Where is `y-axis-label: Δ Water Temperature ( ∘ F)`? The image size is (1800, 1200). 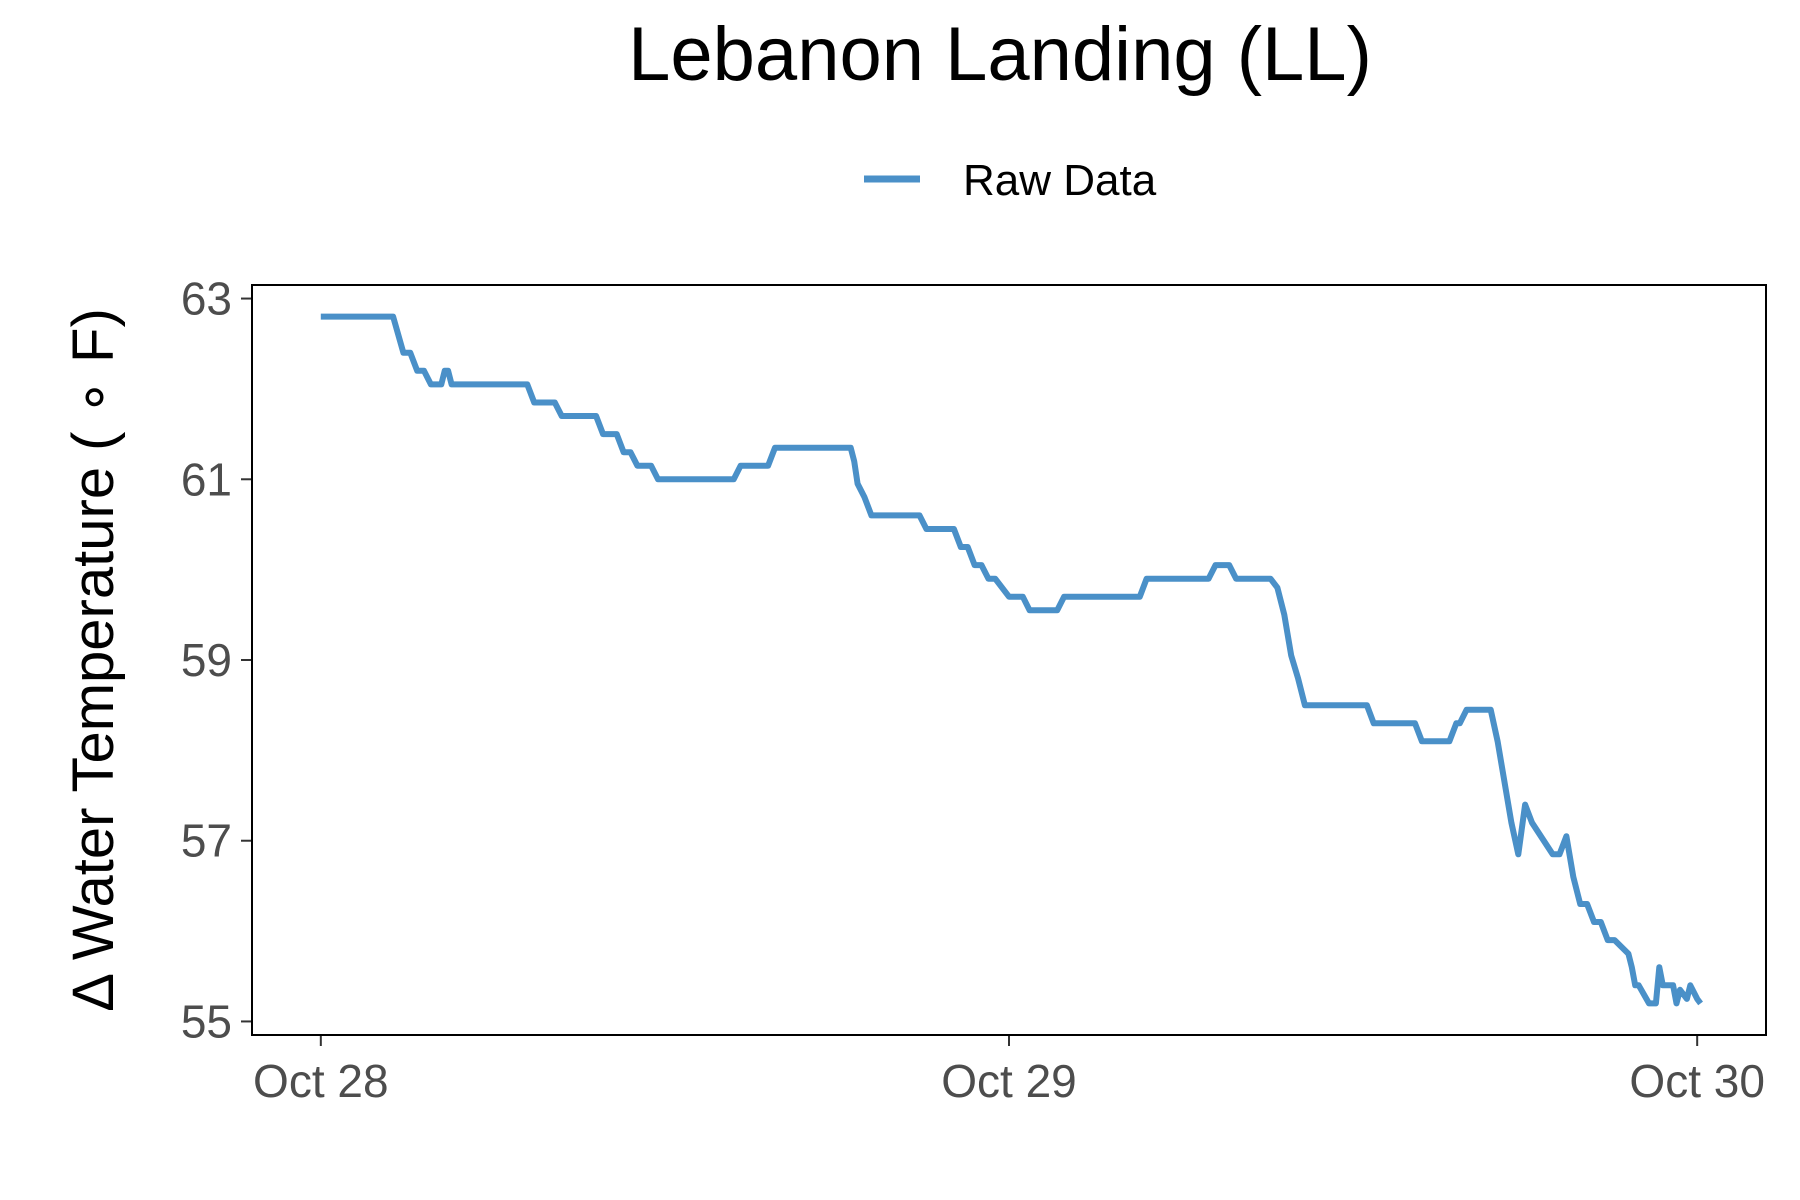 y-axis-label: Δ Water Temperature ( ∘ F) is located at coordinates (93, 660).